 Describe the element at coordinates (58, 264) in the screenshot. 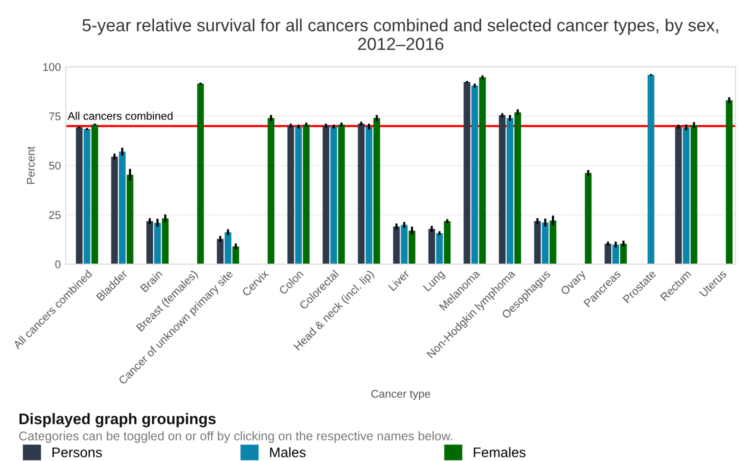

I see `y-tick-label: 0` at that location.